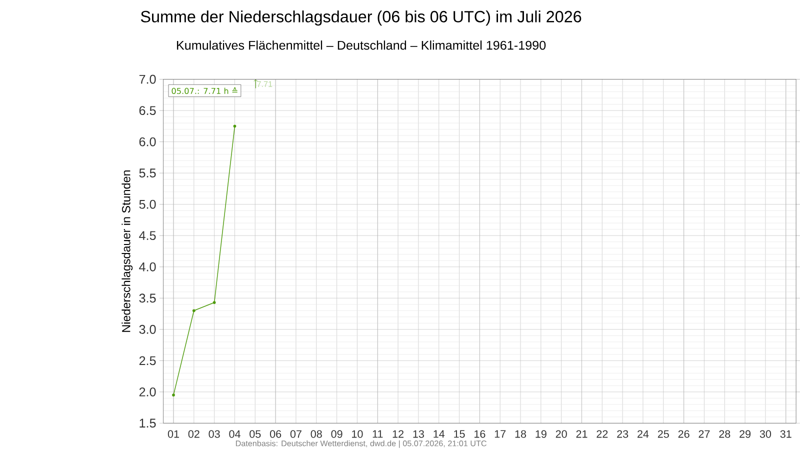 The width and height of the screenshot is (800, 451). Describe the element at coordinates (205, 90) in the screenshot. I see `annotation: 05.07.: 7.71 h ≙` at that location.